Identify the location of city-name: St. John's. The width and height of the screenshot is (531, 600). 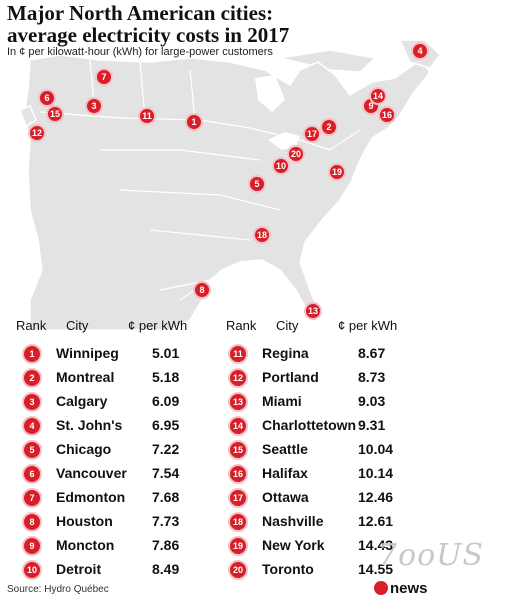
(89, 425).